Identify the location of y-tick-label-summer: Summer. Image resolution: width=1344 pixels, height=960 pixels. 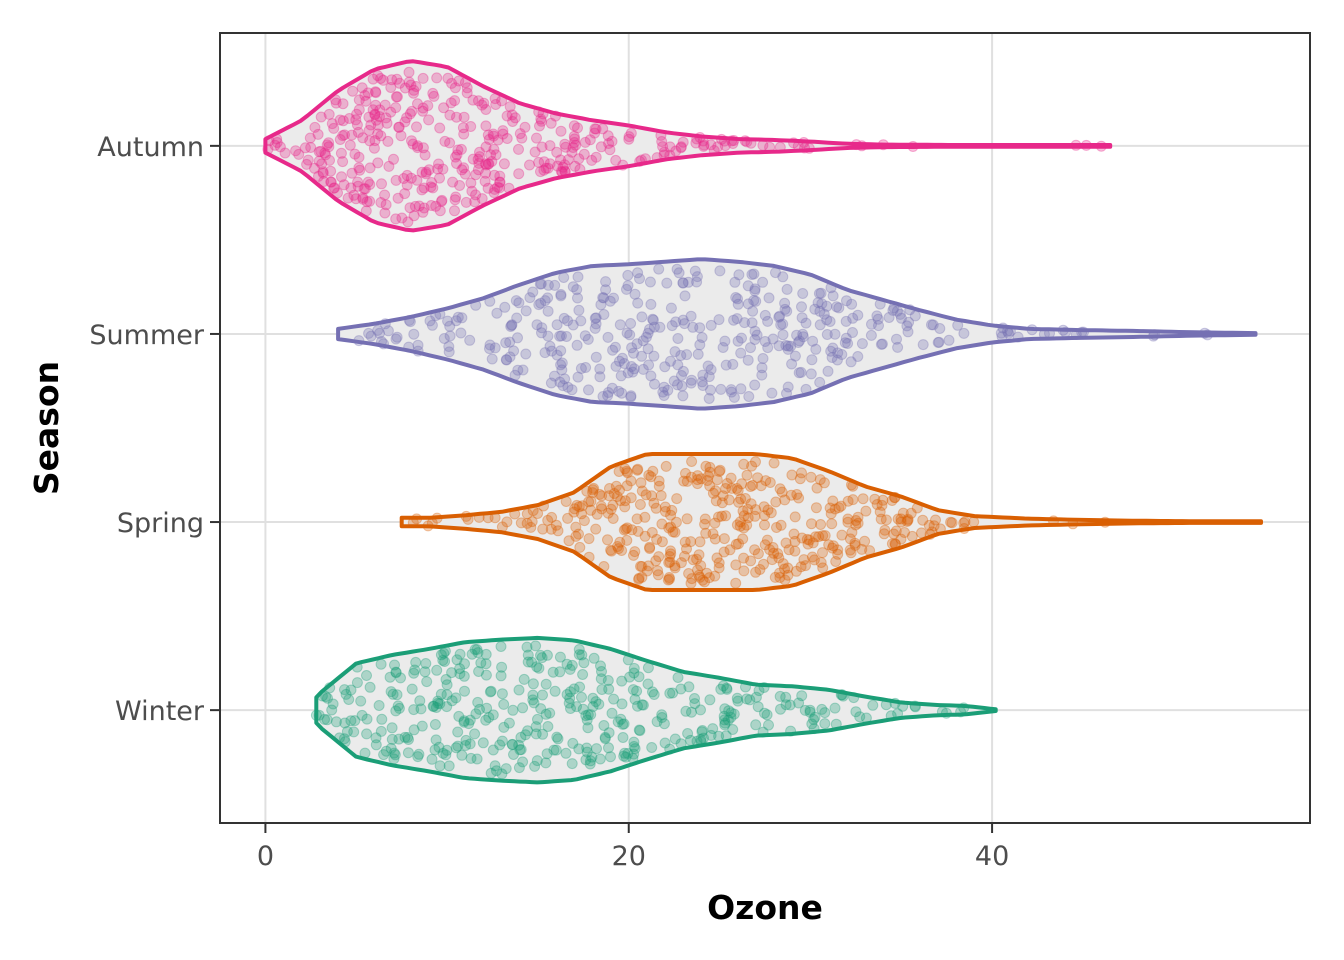
(146, 335).